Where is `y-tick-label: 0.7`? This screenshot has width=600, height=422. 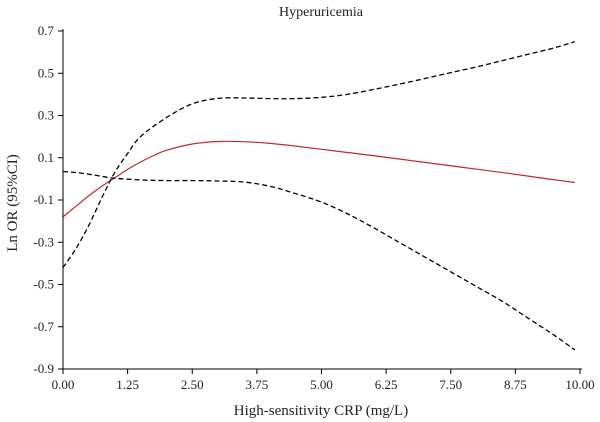 y-tick-label: 0.7 is located at coordinates (46, 30).